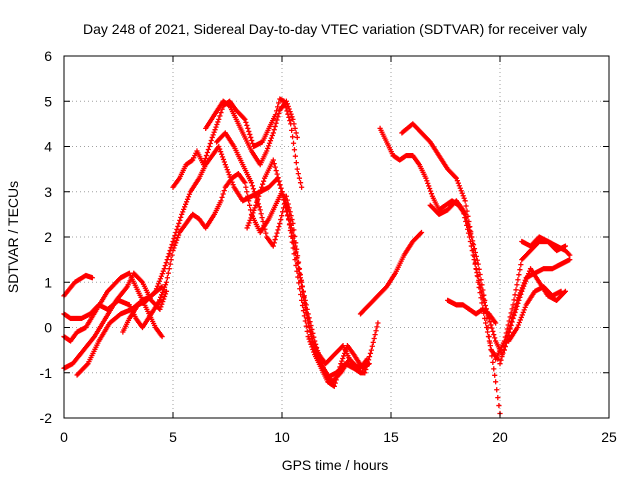 Image resolution: width=640 pixels, height=480 pixels. Describe the element at coordinates (292, 250) in the screenshot. I see `series-sat-j` at that location.